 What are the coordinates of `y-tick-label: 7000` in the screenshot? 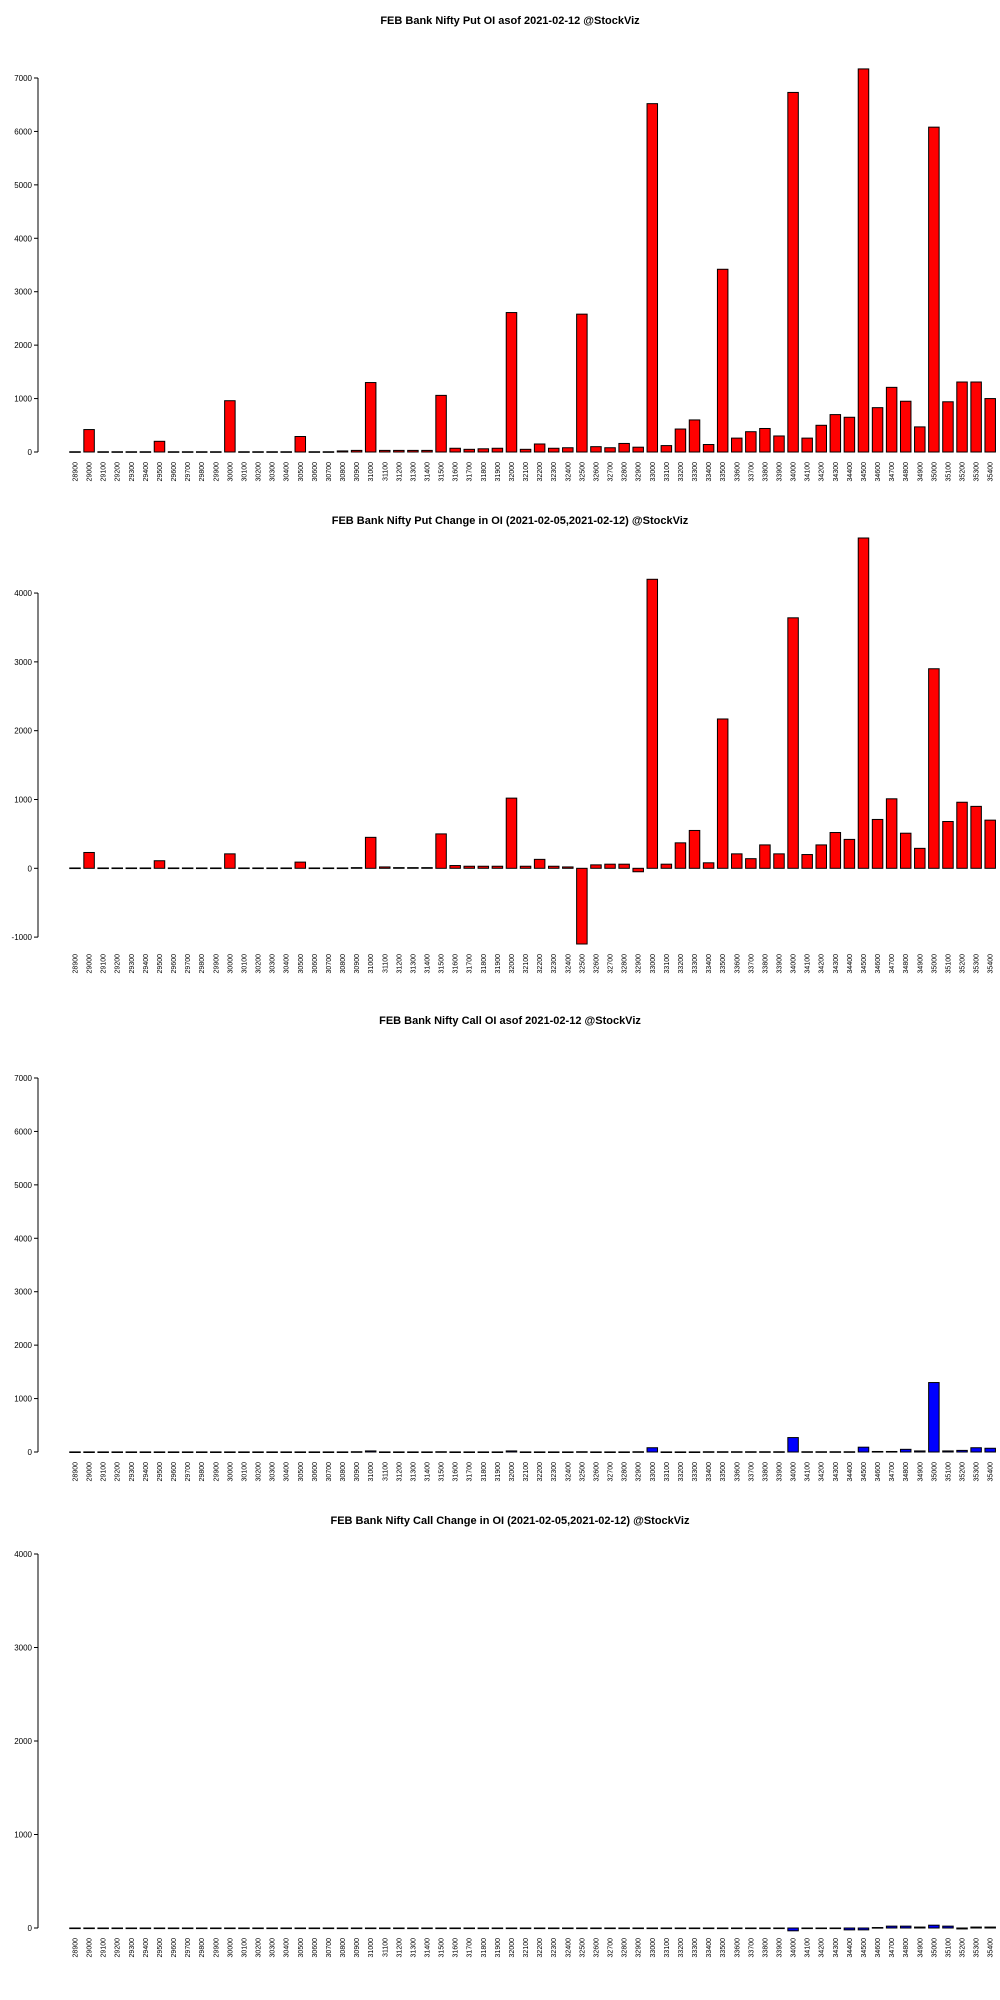 It's located at (23, 1078).